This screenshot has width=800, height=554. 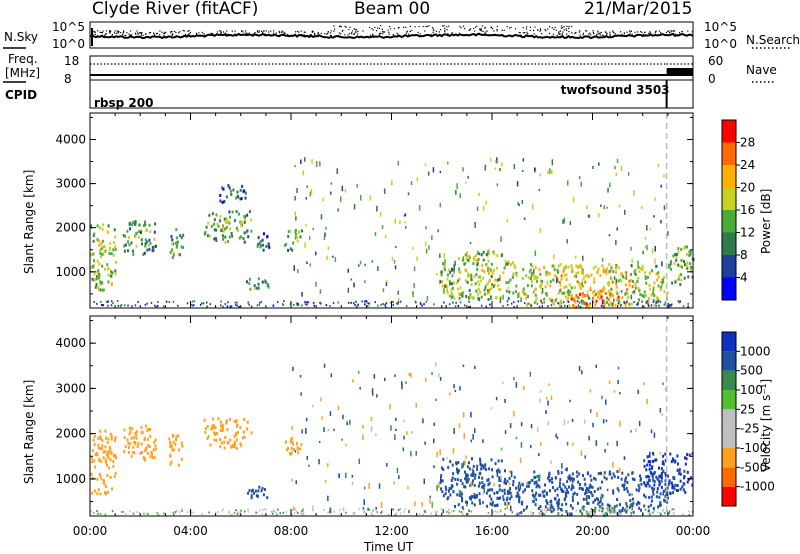 What do you see at coordinates (392, 512) in the screenshot?
I see `velocity-near-range-strip` at bounding box center [392, 512].